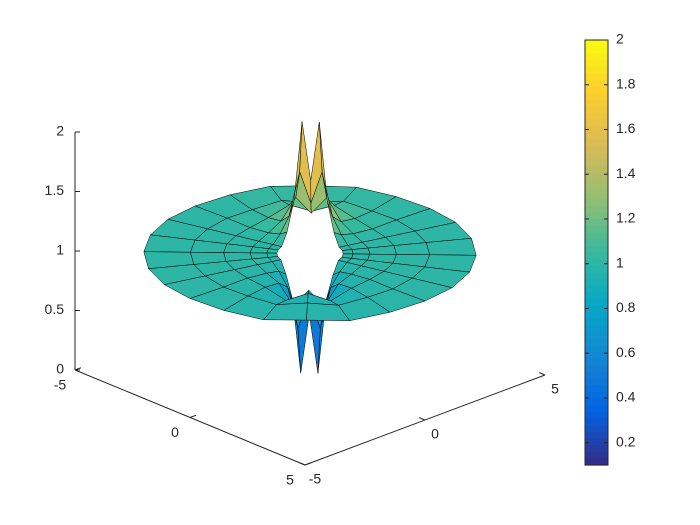 The width and height of the screenshot is (700, 525). Describe the element at coordinates (435, 434) in the screenshot. I see `y-tick-label: 0` at that location.